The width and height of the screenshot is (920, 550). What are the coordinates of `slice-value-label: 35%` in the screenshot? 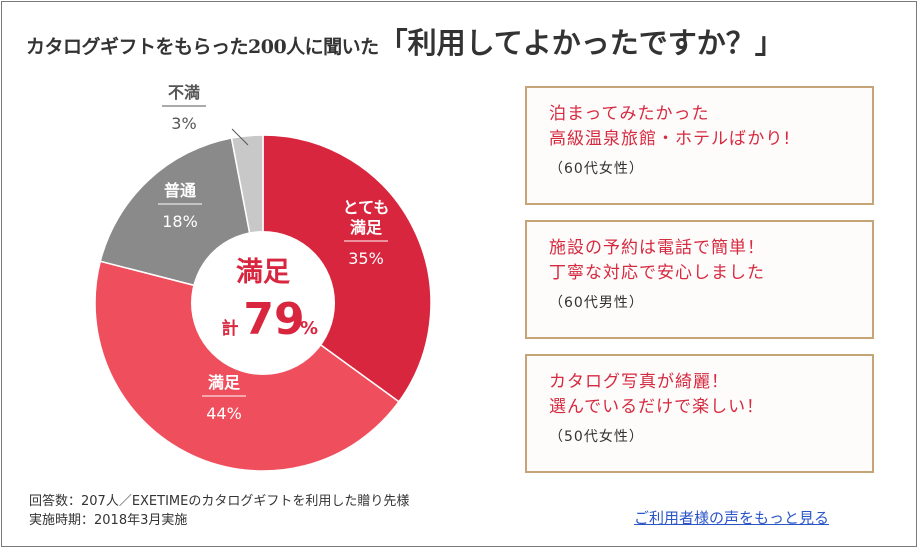 It's located at (366, 258).